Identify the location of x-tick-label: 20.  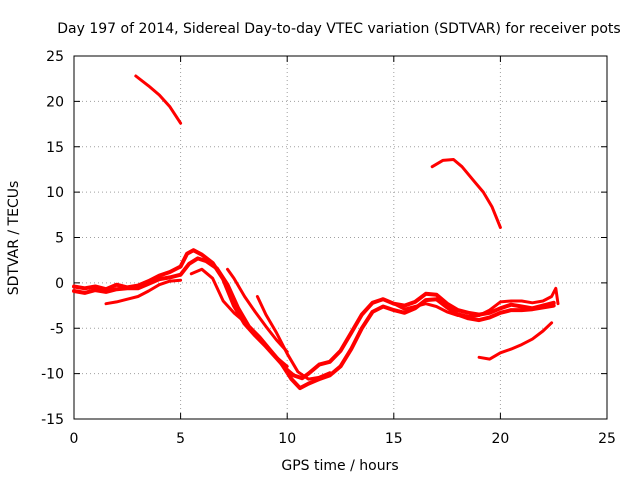
(500, 439).